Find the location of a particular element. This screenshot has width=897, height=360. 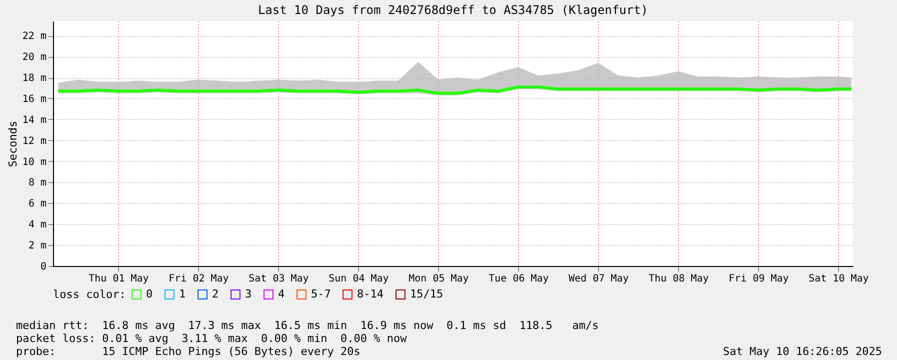

legend-label: 8-14 is located at coordinates (370, 294).